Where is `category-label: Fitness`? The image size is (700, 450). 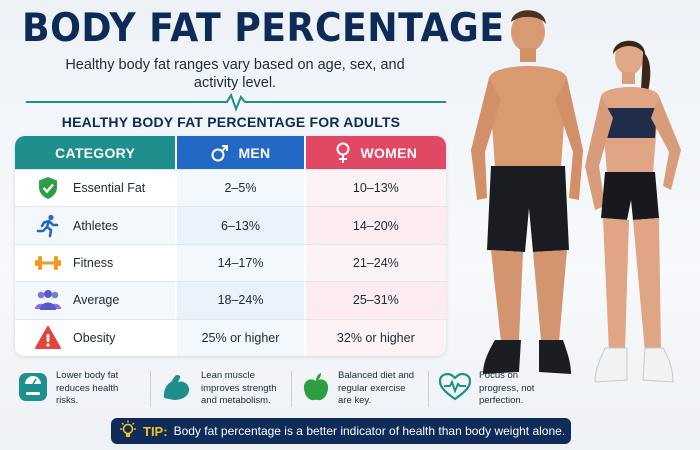 category-label: Fitness is located at coordinates (93, 262).